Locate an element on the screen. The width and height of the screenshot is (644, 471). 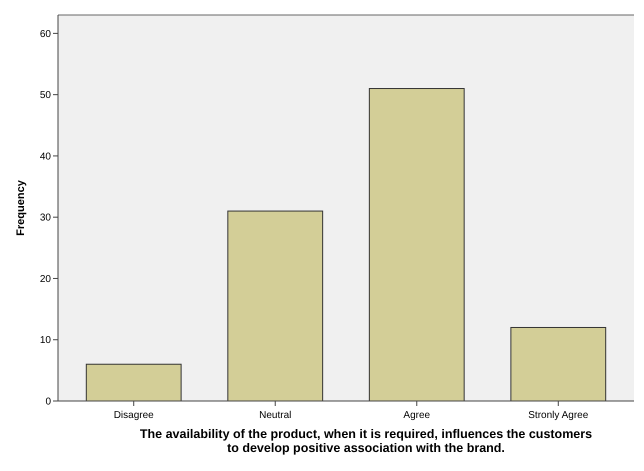
y-tick-label: 50 is located at coordinates (46, 96).